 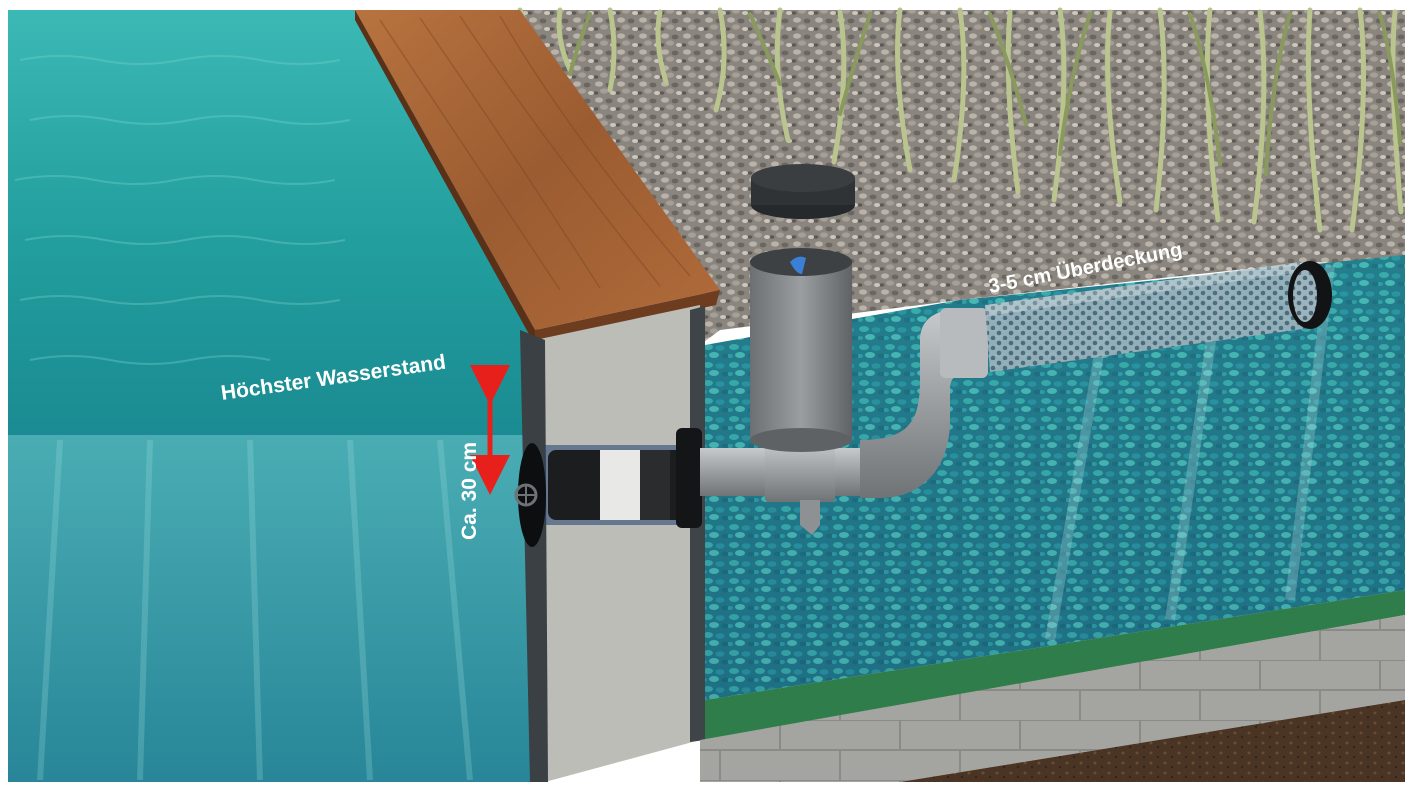 What do you see at coordinates (534, 556) in the screenshot?
I see `wall-liner-edge` at bounding box center [534, 556].